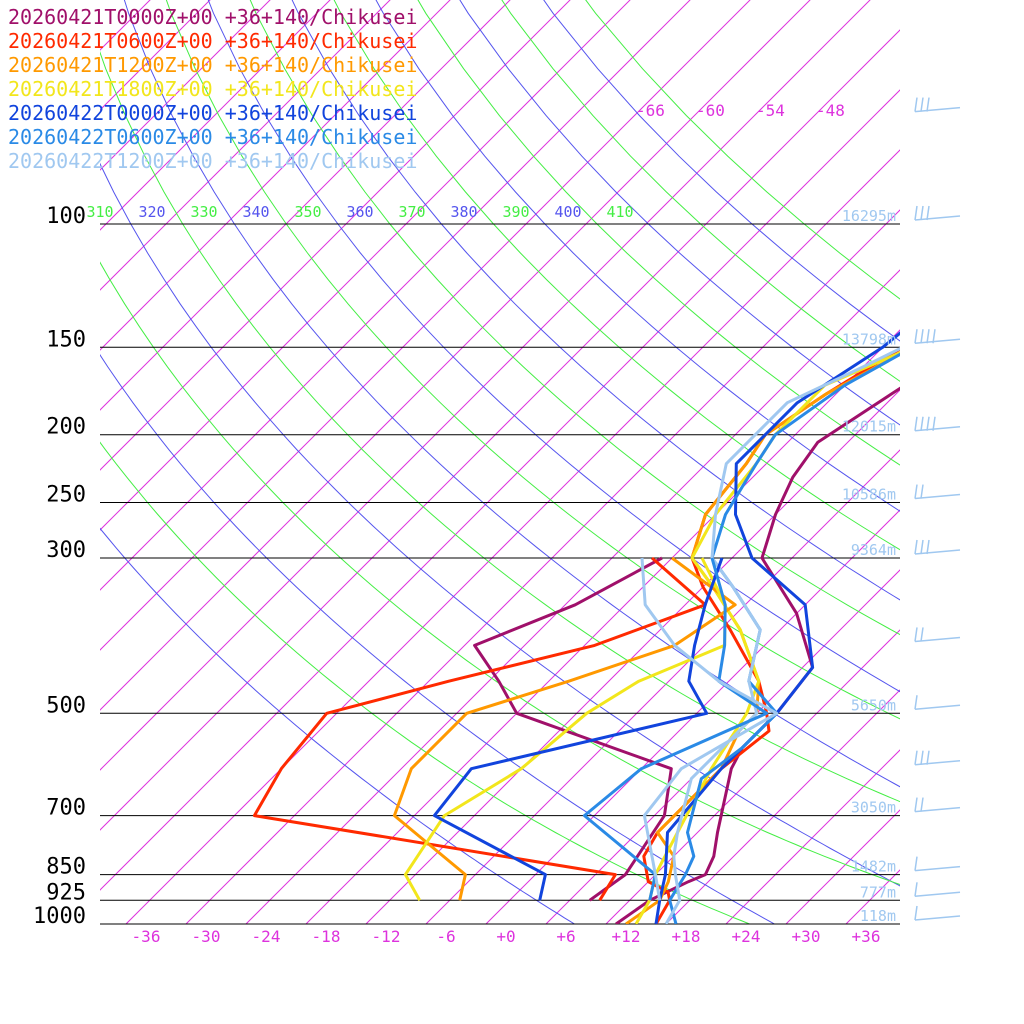  What do you see at coordinates (686, 936) in the screenshot?
I see `x-tick-label: +18` at bounding box center [686, 936].